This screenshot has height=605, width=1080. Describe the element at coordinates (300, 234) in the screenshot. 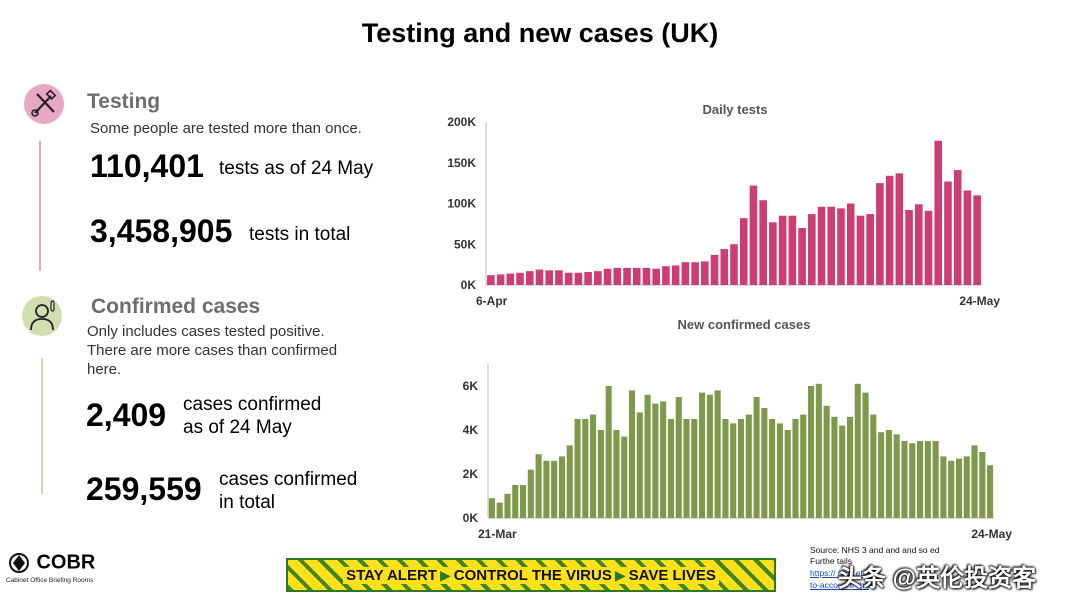

I see `testing-total-label: tests in total` at that location.